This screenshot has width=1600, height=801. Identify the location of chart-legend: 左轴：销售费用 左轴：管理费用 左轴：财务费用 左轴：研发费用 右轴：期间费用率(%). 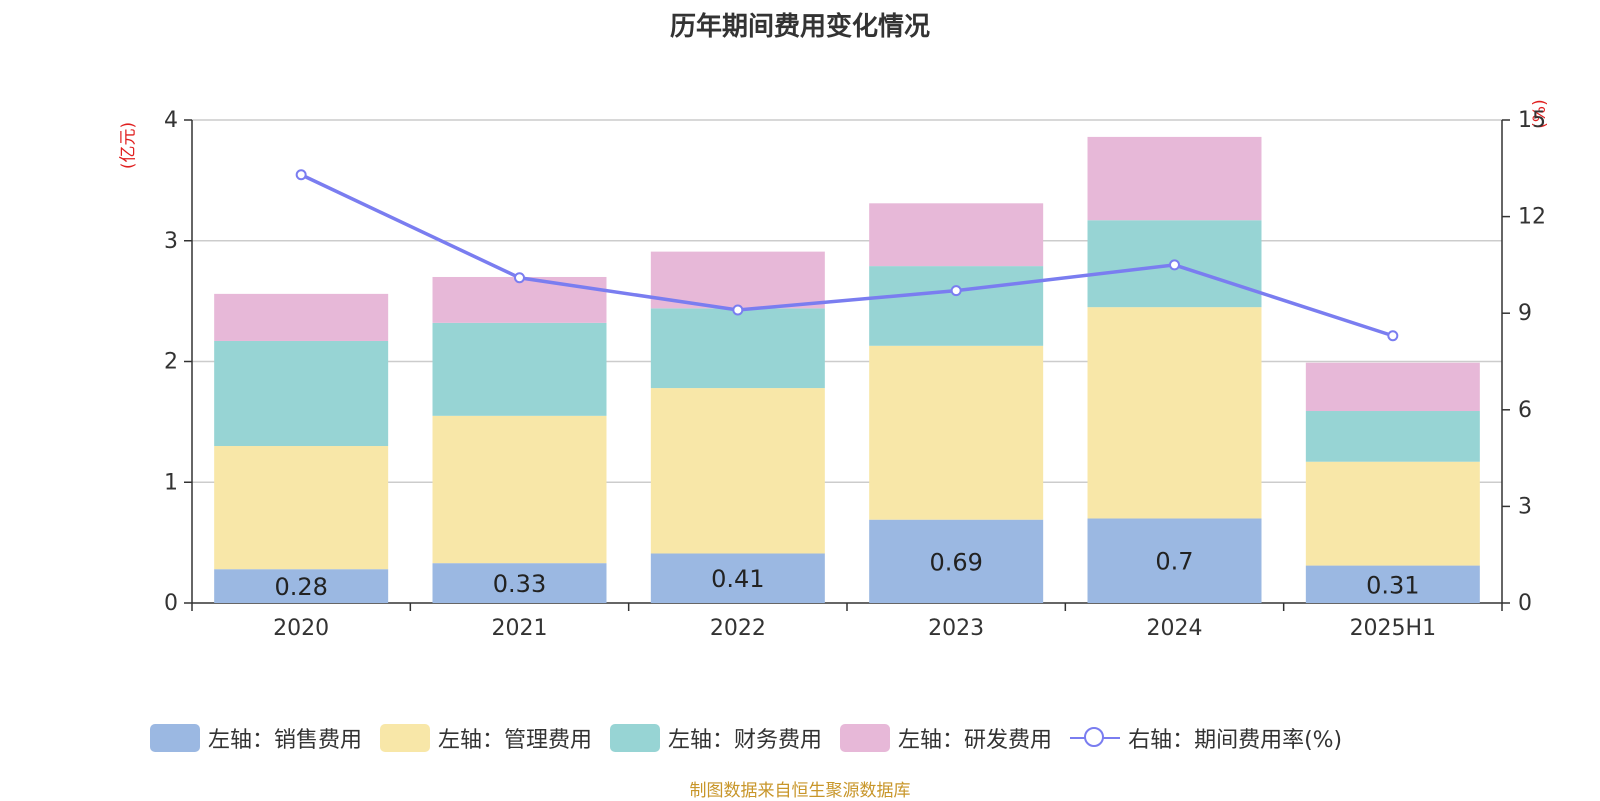
(755, 738).